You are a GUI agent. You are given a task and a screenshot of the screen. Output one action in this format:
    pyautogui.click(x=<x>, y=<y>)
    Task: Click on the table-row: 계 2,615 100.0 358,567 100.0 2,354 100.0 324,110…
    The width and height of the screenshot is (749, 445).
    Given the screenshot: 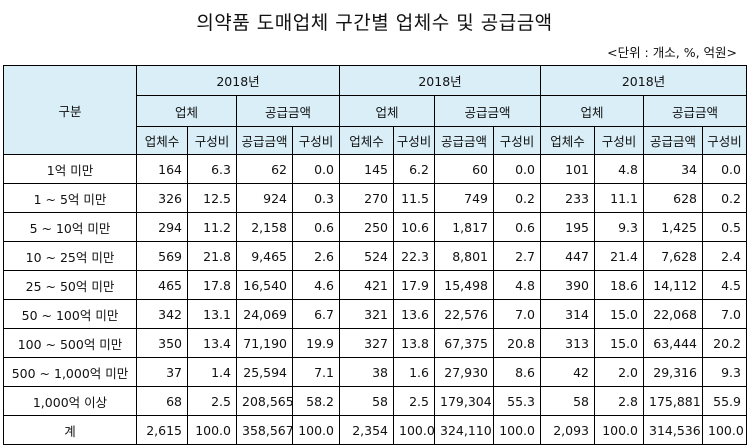 What is the action you would take?
    pyautogui.click(x=375, y=430)
    